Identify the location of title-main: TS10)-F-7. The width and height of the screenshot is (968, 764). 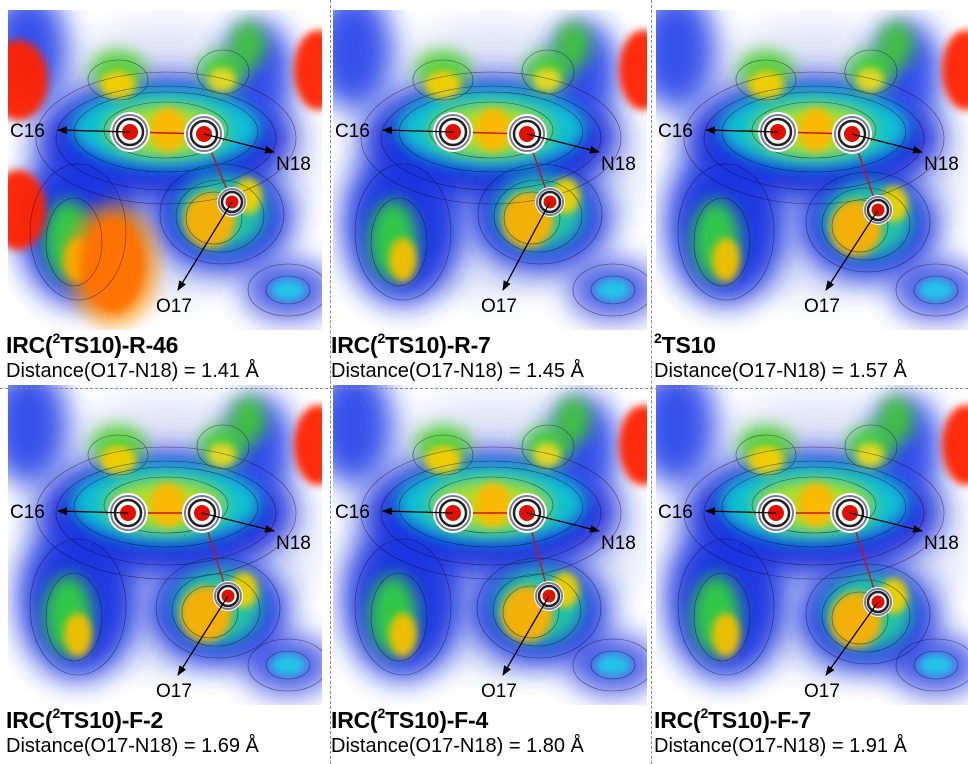
(760, 720).